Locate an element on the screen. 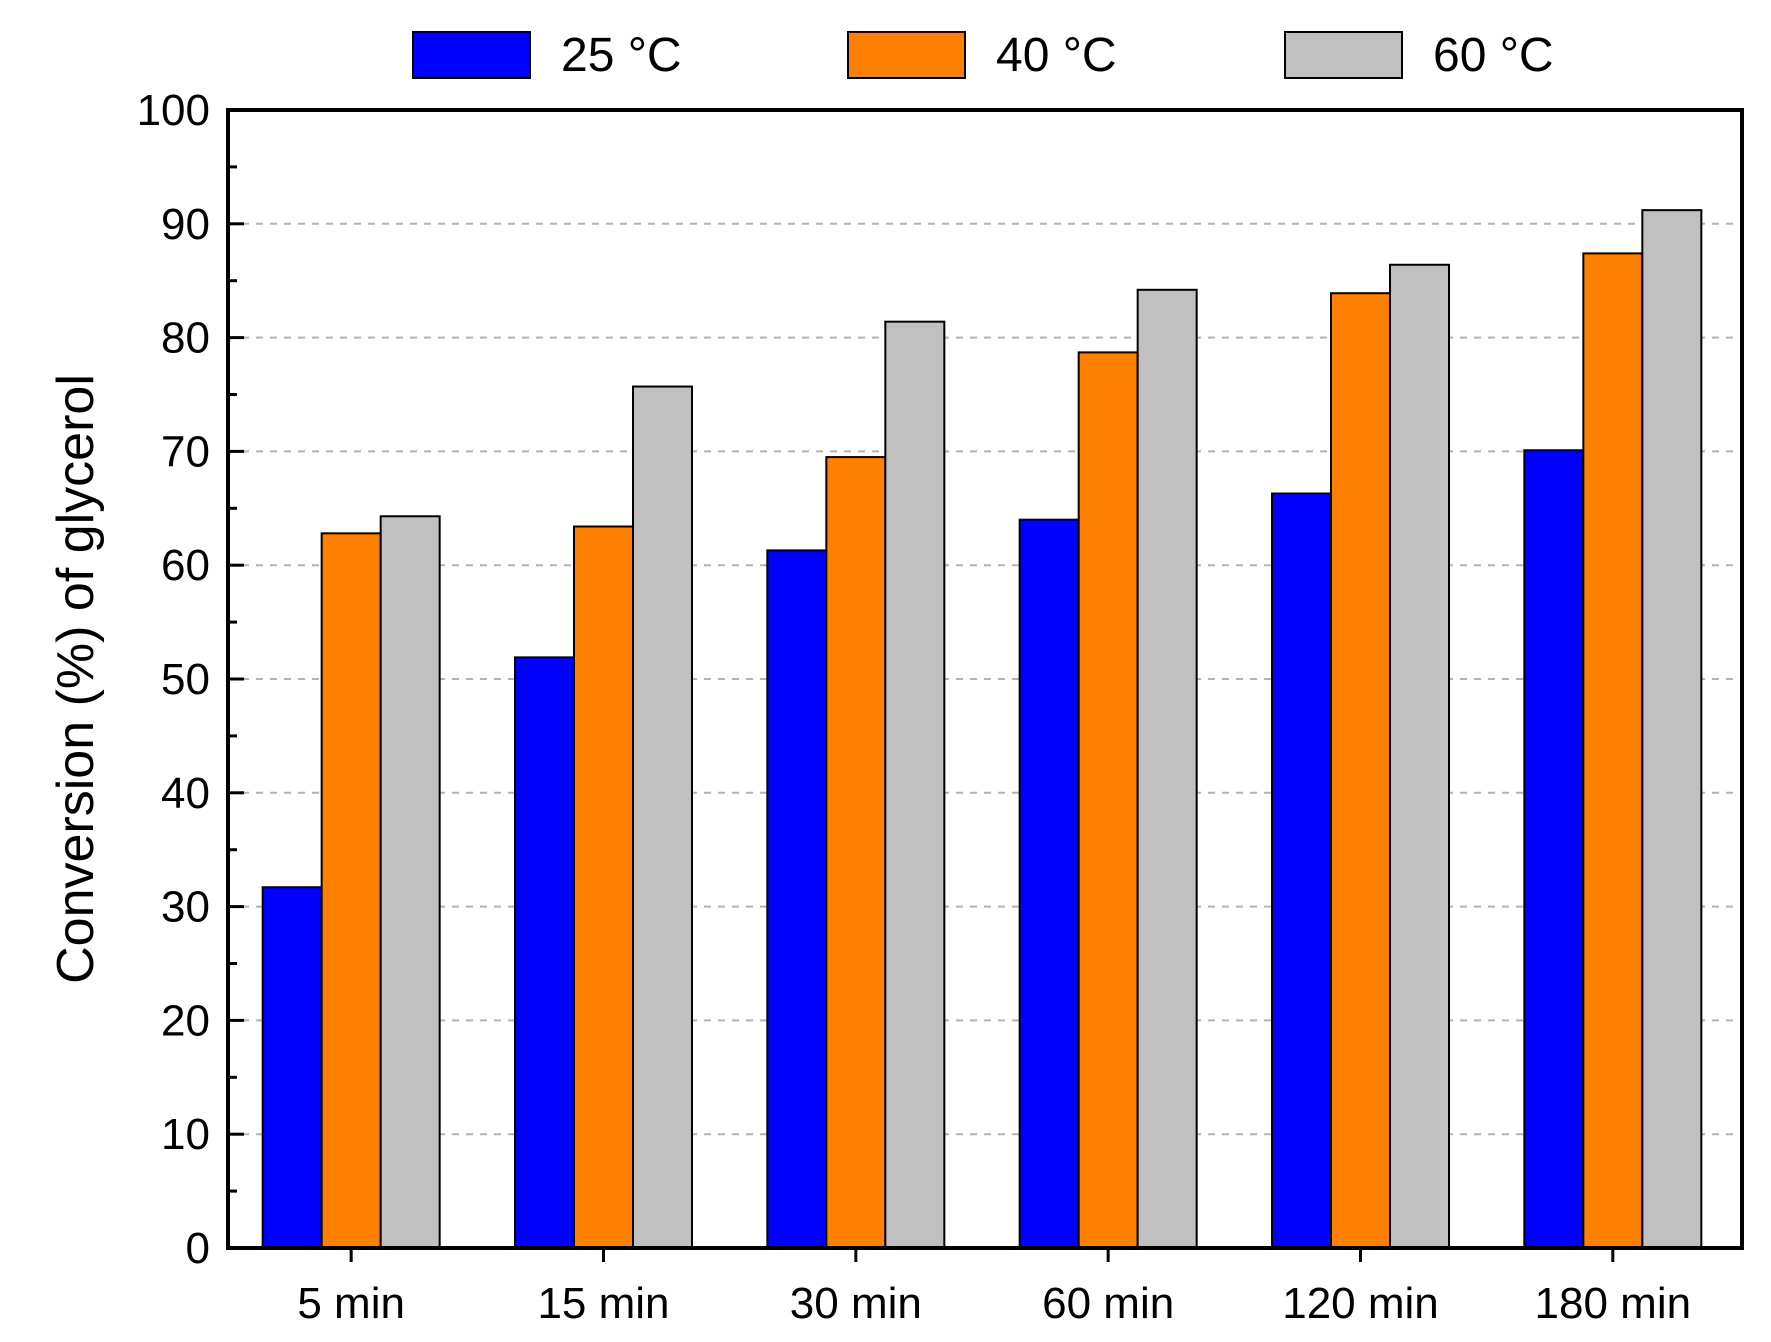  legend-label: 25 °C is located at coordinates (621, 55).